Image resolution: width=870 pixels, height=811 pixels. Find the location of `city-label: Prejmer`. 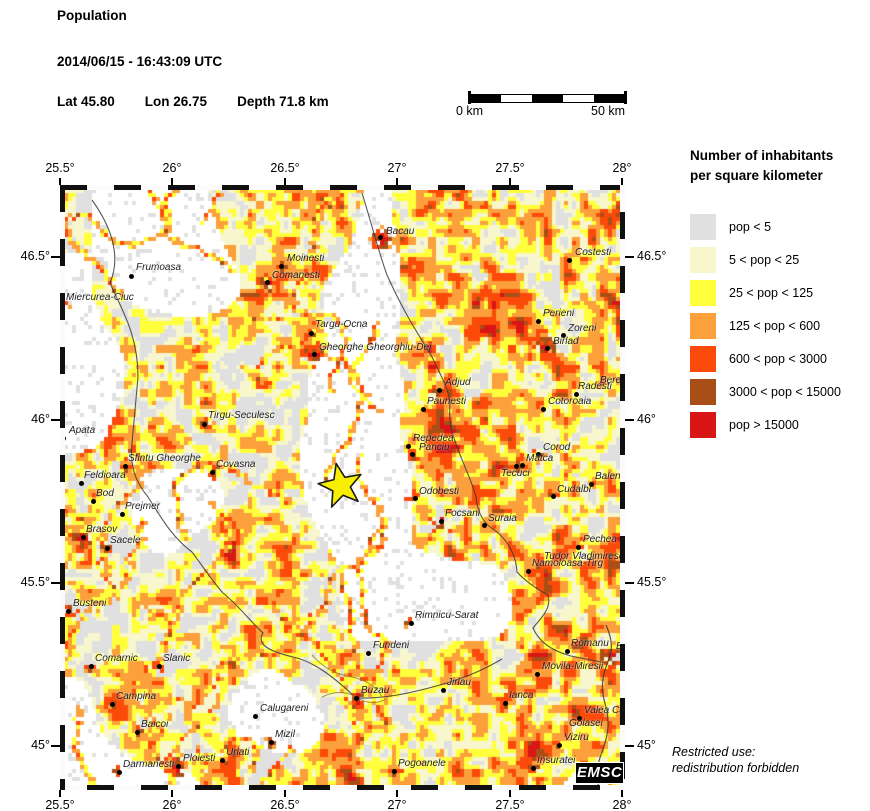

city-label: Prejmer is located at coordinates (143, 506).